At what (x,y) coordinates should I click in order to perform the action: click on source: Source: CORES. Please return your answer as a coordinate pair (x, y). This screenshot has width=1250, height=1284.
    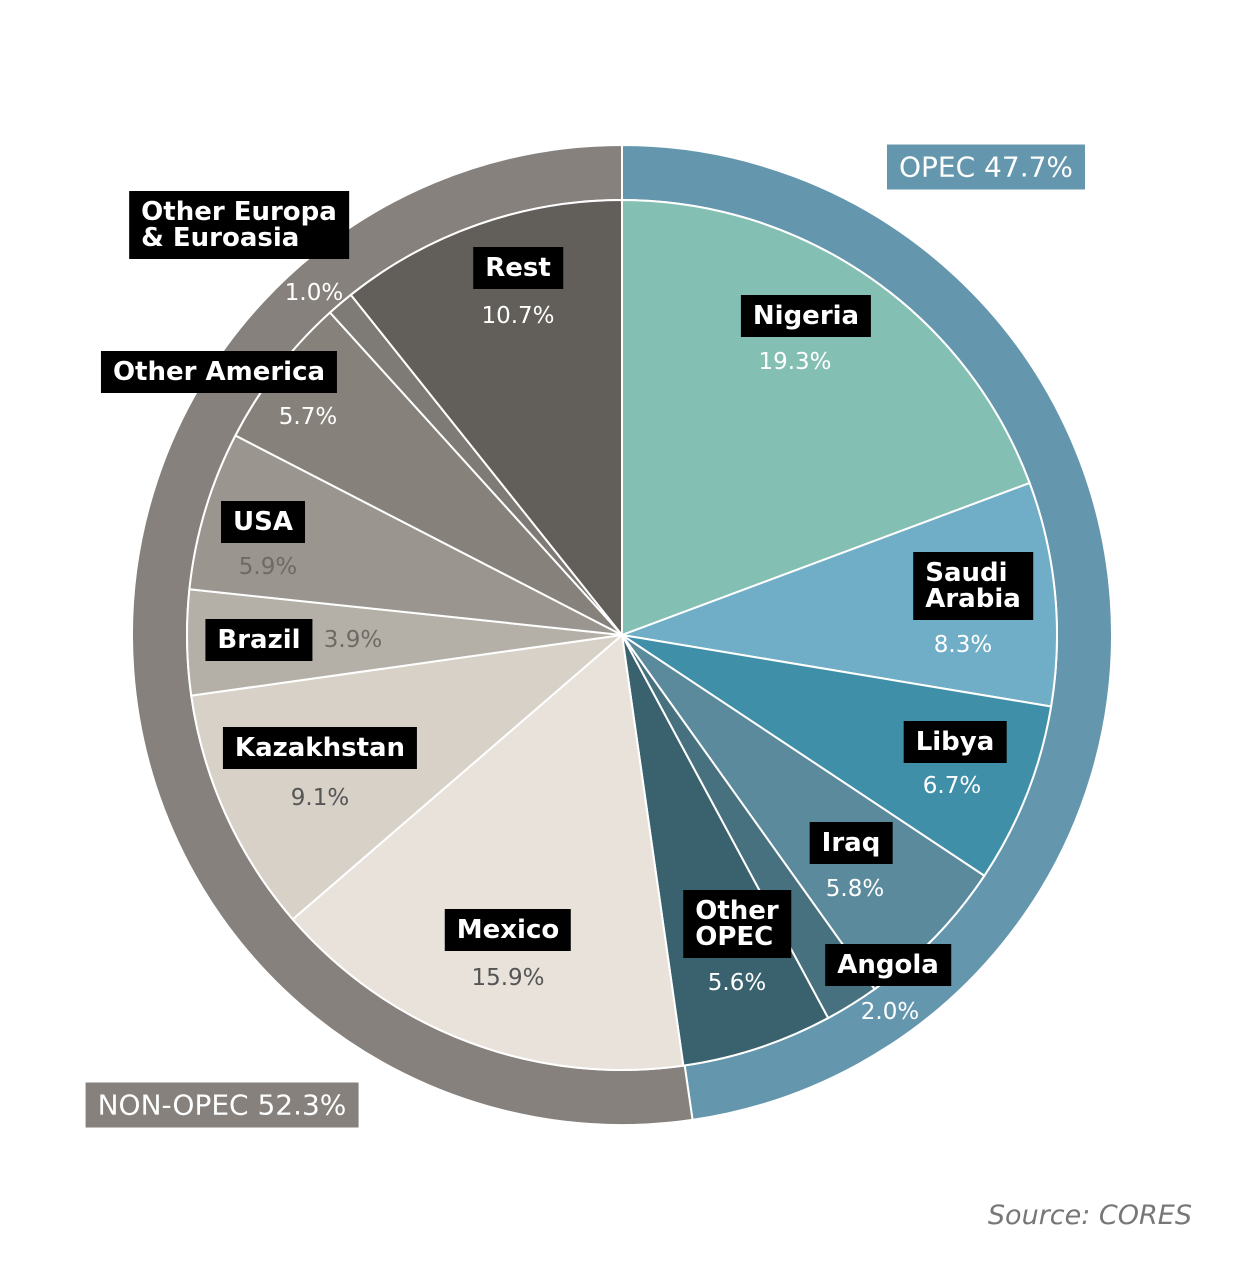
    Looking at the image, I should click on (1089, 1215).